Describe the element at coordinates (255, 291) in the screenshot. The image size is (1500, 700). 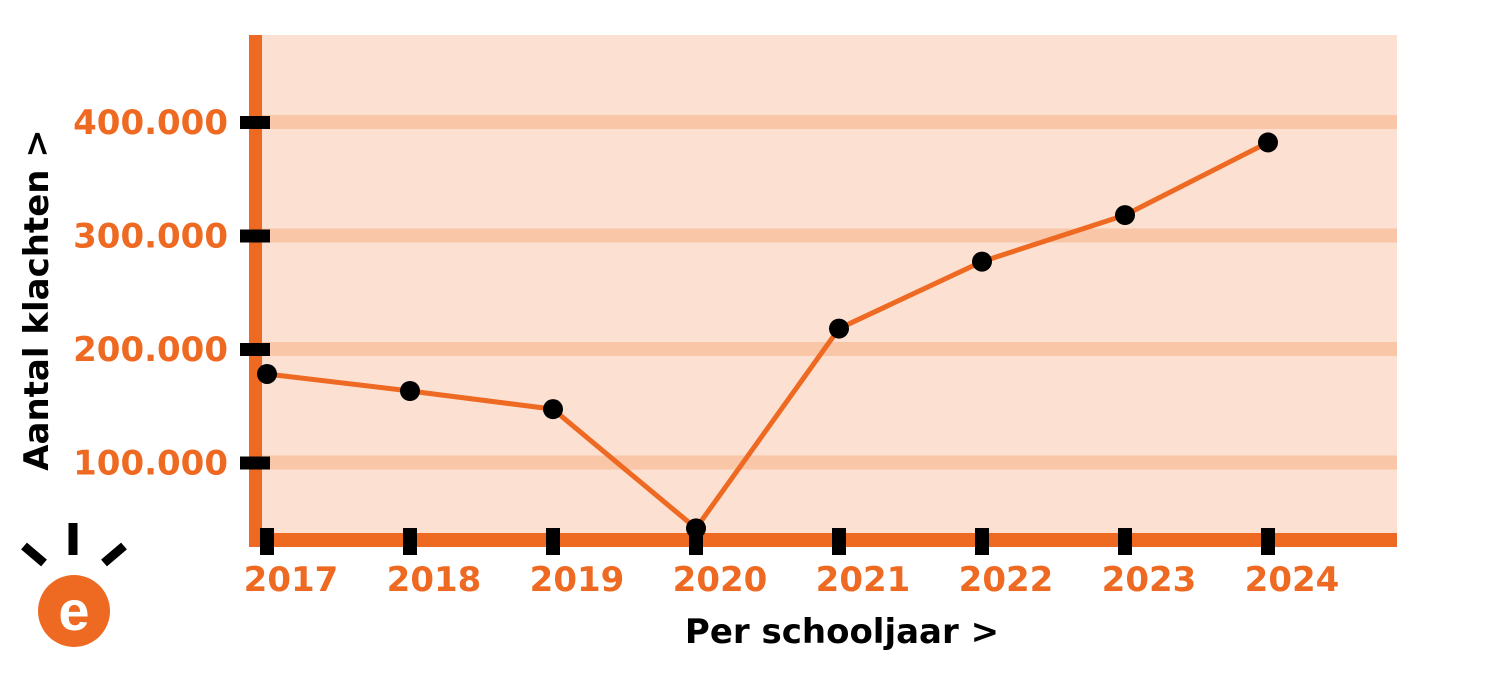
I see `y-axis-line` at that location.